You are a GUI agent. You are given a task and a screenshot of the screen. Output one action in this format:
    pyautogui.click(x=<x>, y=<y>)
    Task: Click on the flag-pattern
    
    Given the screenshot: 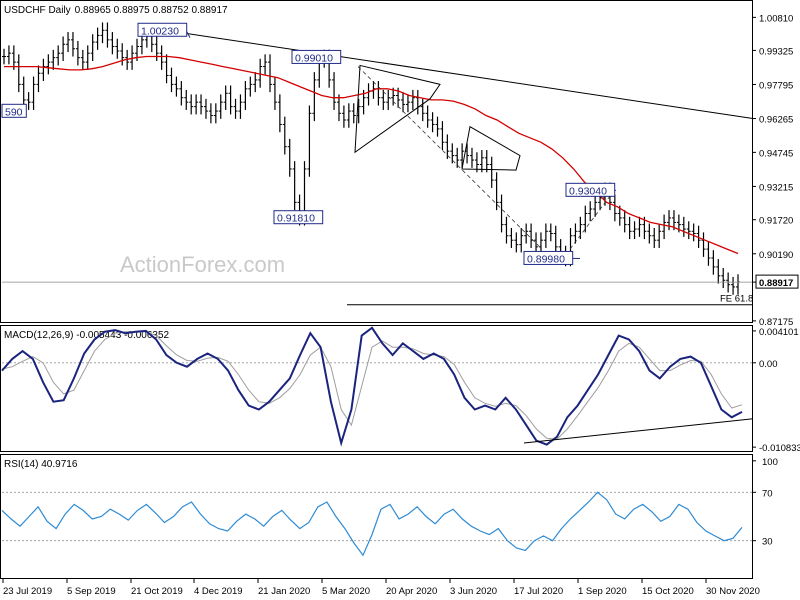 What is the action you would take?
    pyautogui.click(x=491, y=148)
    